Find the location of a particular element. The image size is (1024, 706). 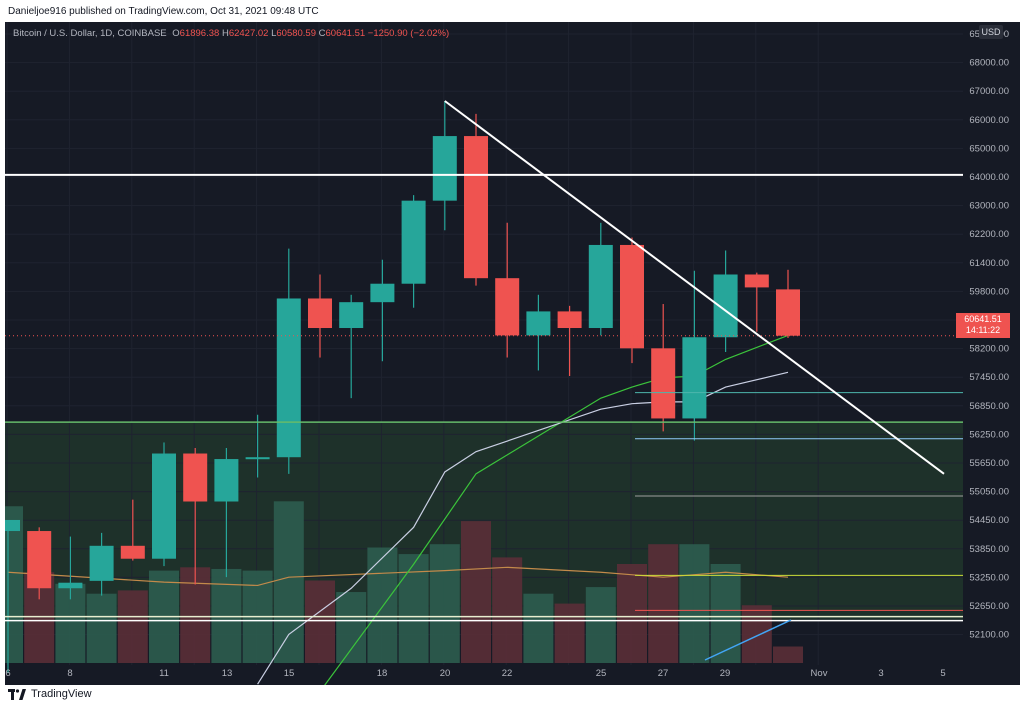

time-tick-label: 5 is located at coordinates (942, 673).